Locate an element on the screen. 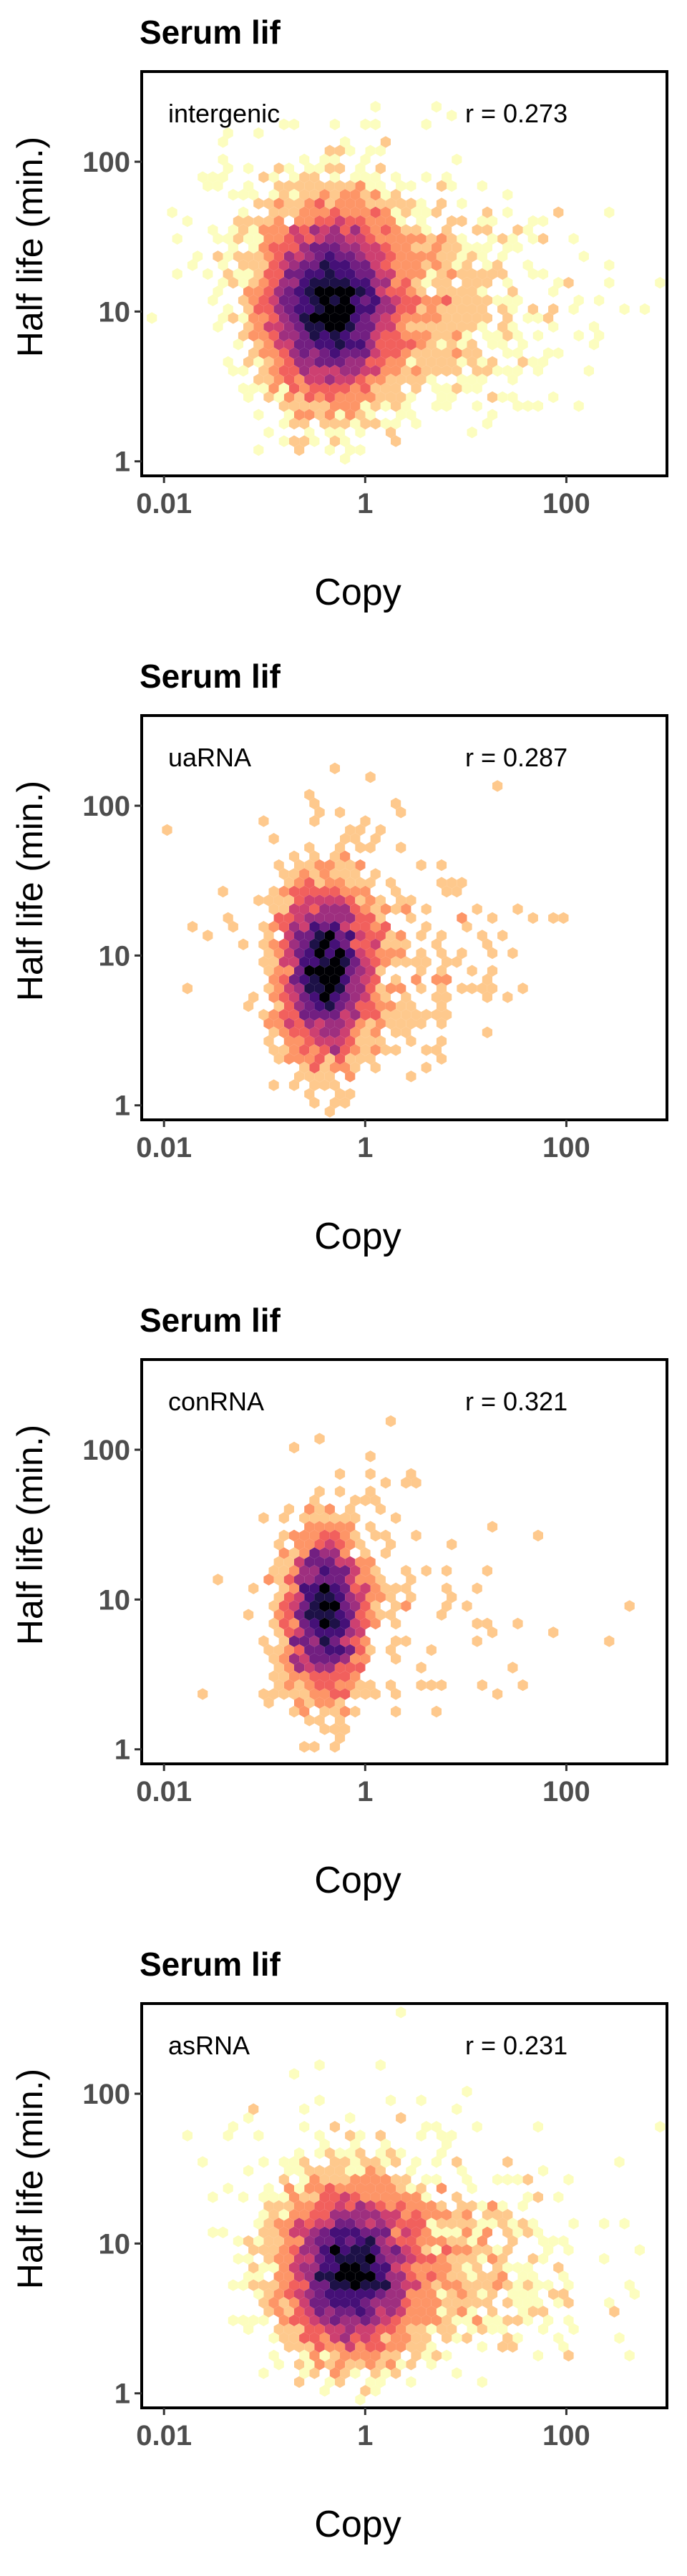 This screenshot has height=2576, width=687. correlation-label: r = 0.321 is located at coordinates (516, 1401).